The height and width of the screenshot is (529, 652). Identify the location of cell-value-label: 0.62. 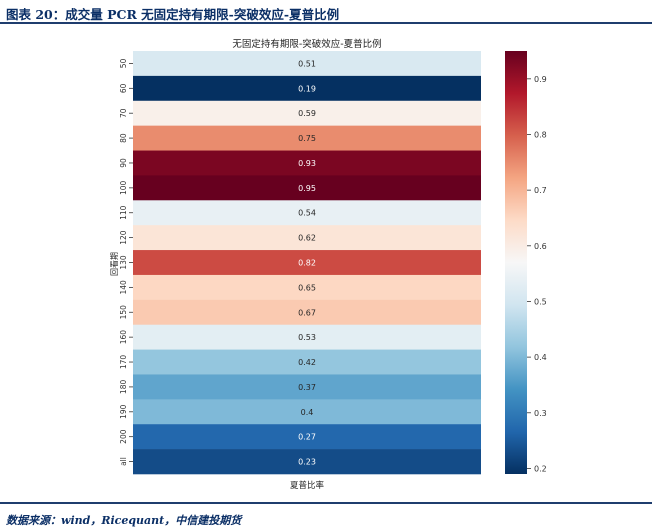
(307, 238).